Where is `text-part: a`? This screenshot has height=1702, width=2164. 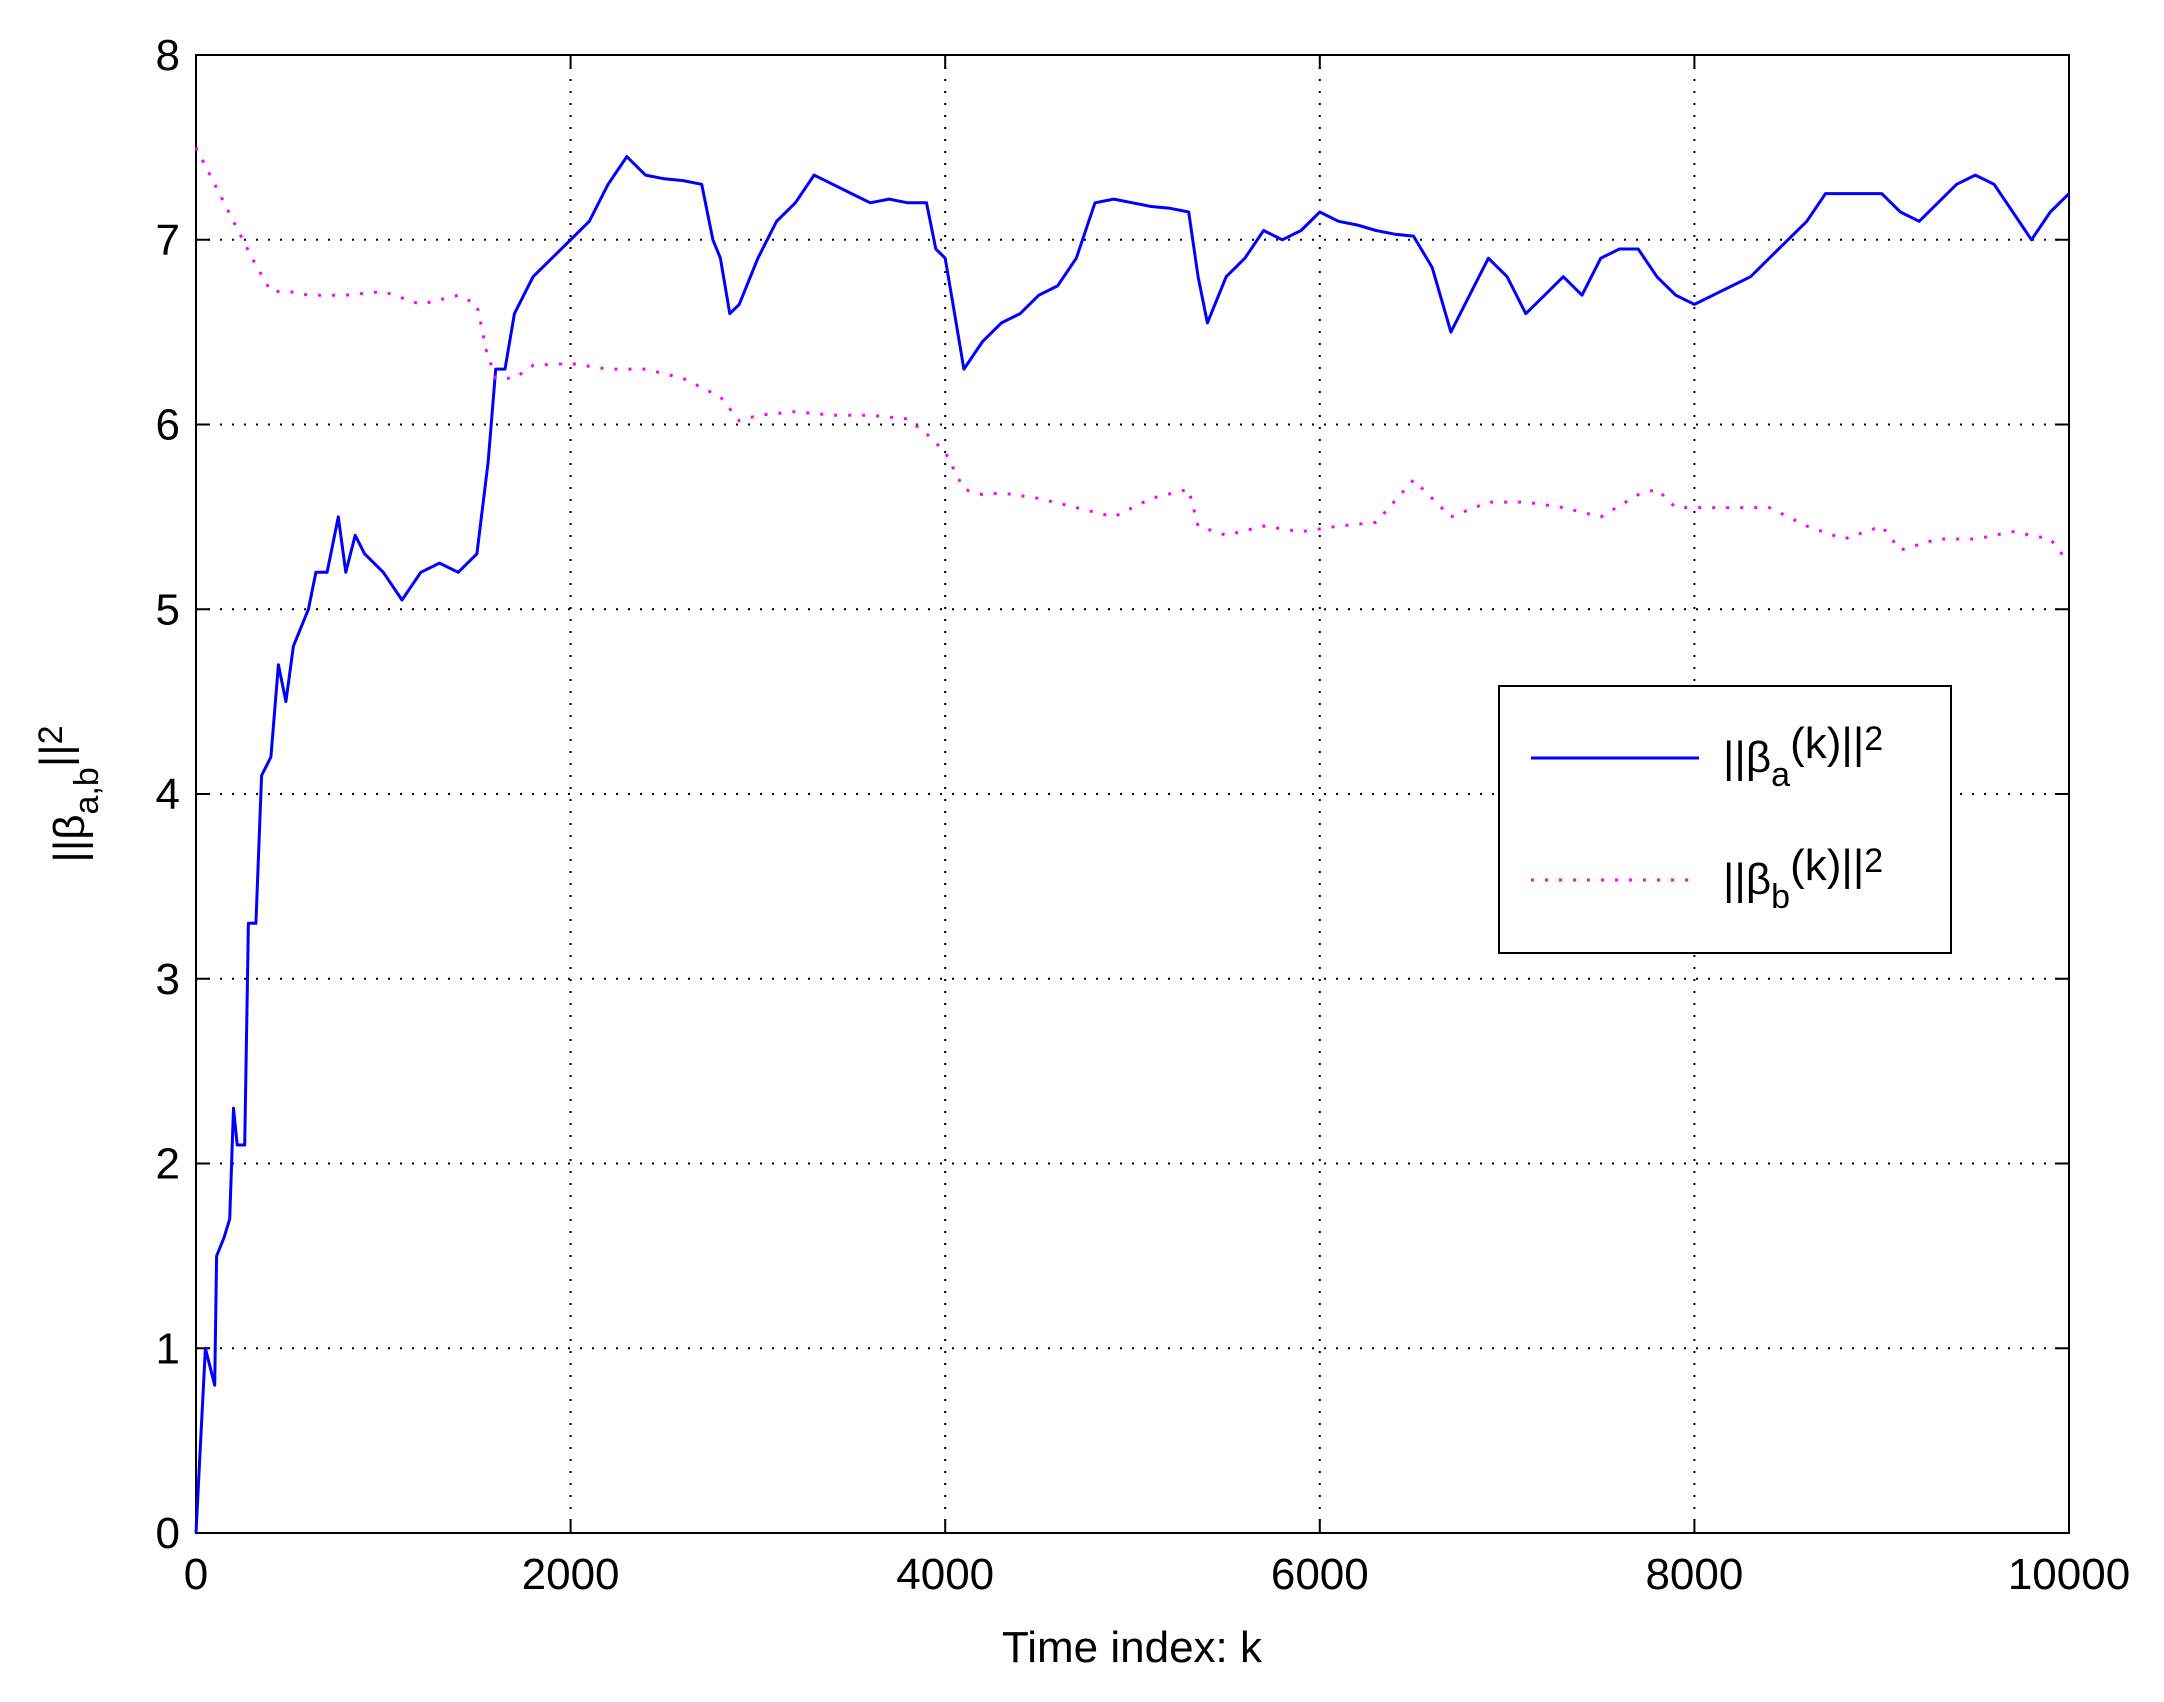
text-part: a is located at coordinates (1780, 775).